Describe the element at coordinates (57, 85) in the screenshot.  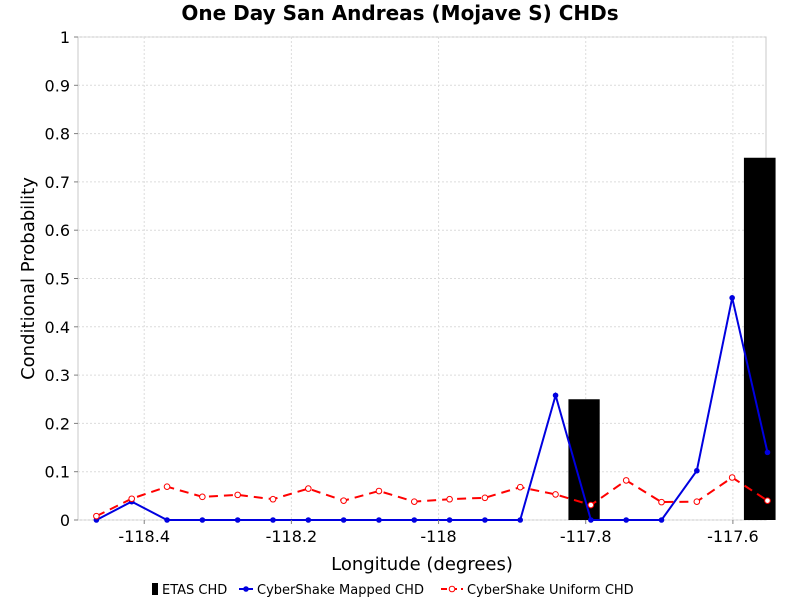
I see `y-tick-label: 0.9` at that location.